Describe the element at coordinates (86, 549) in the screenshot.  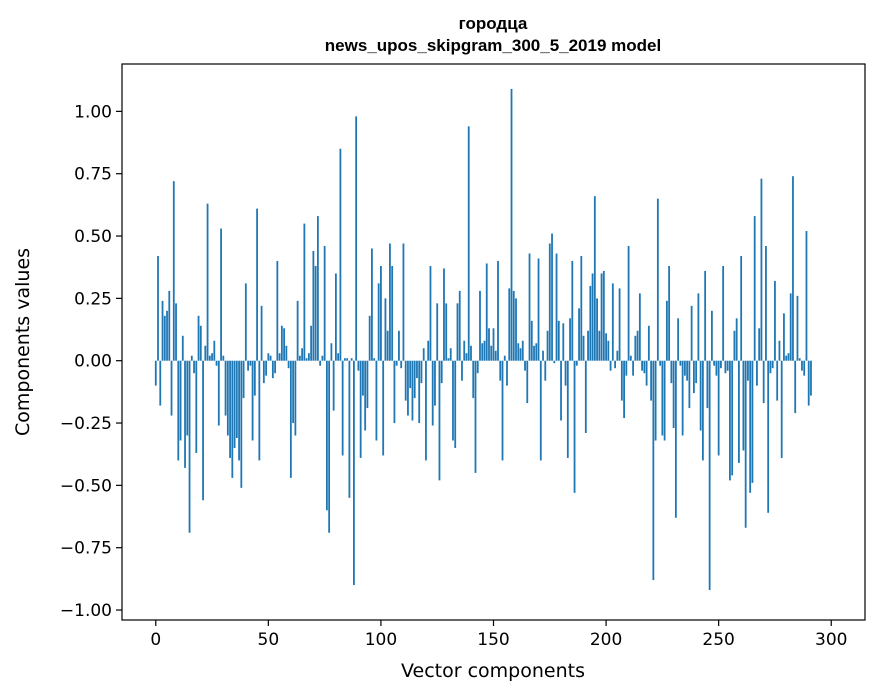
I see `y-tick-label: −0.75` at that location.